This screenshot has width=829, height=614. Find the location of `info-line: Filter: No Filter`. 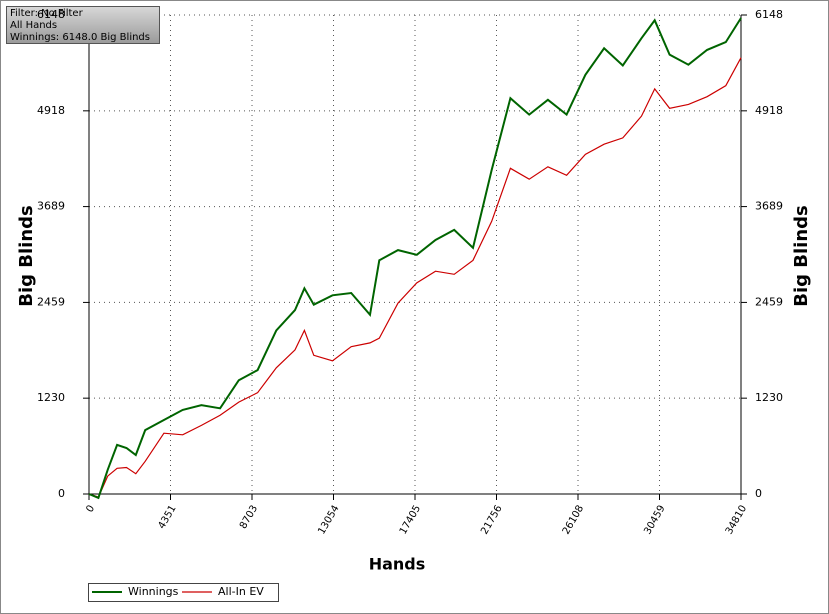

info-line: Filter: No Filter is located at coordinates (47, 13).